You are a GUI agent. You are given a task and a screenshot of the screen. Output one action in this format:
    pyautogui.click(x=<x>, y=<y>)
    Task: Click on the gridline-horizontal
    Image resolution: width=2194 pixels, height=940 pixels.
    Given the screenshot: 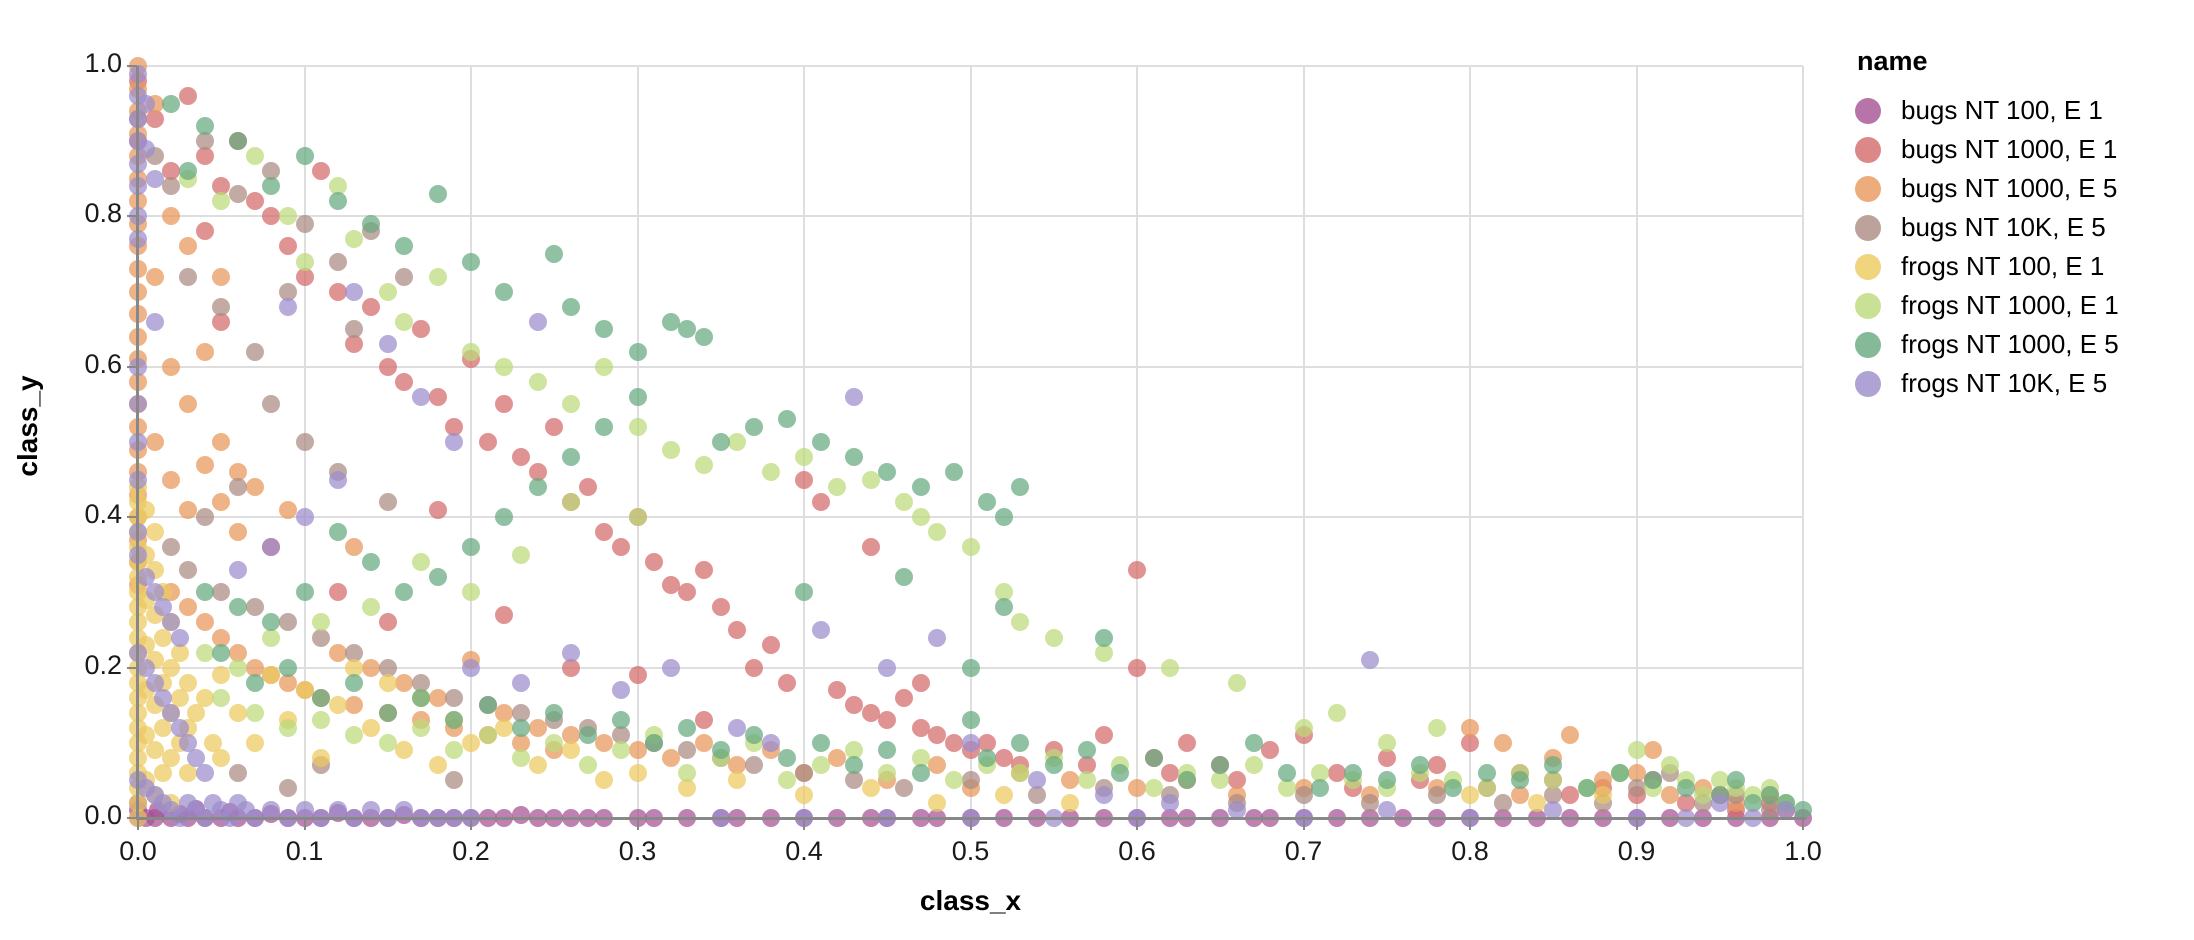 What is the action you would take?
    pyautogui.click(x=970, y=66)
    